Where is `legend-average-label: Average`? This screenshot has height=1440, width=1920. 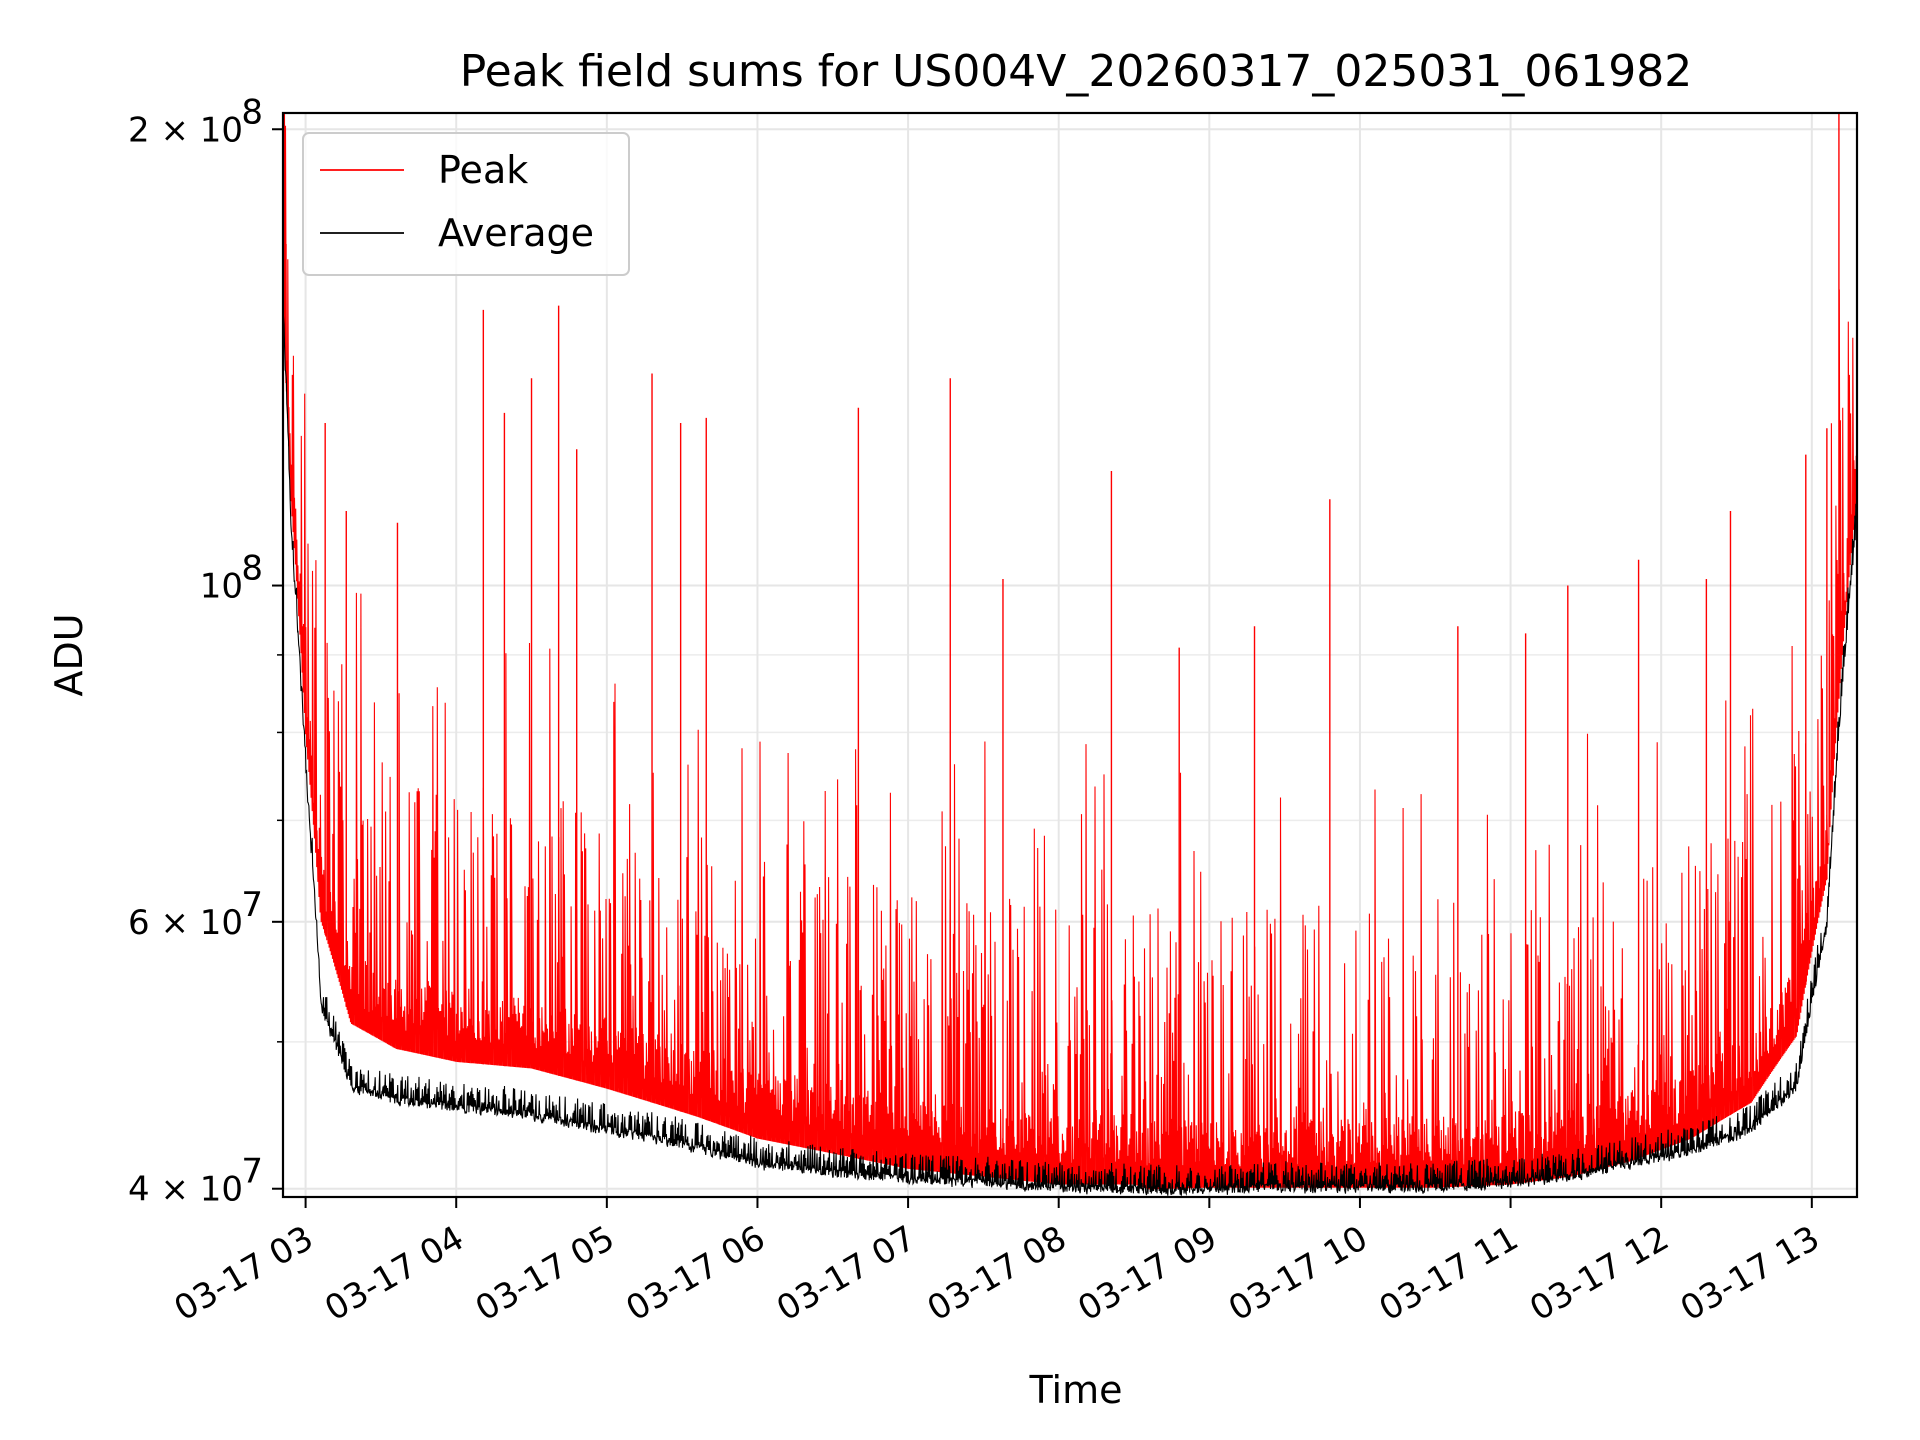
legend-average-label: Average is located at coordinates (516, 233).